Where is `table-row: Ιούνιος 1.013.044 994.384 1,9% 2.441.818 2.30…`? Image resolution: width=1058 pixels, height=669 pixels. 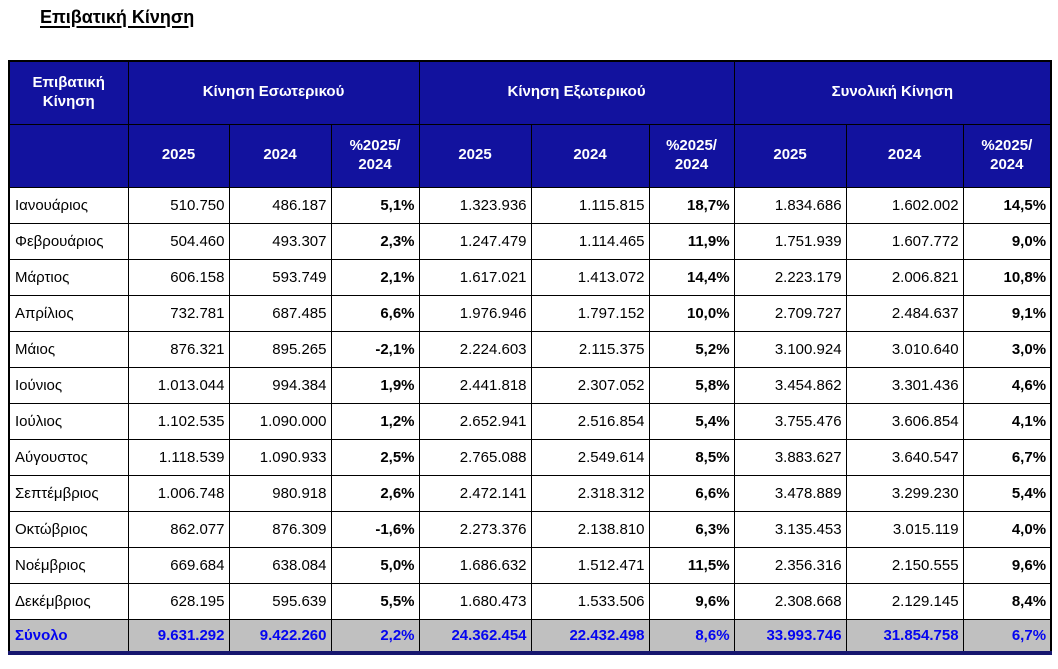 table-row: Ιούνιος 1.013.044 994.384 1,9% 2.441.818 2.30… is located at coordinates (530, 385).